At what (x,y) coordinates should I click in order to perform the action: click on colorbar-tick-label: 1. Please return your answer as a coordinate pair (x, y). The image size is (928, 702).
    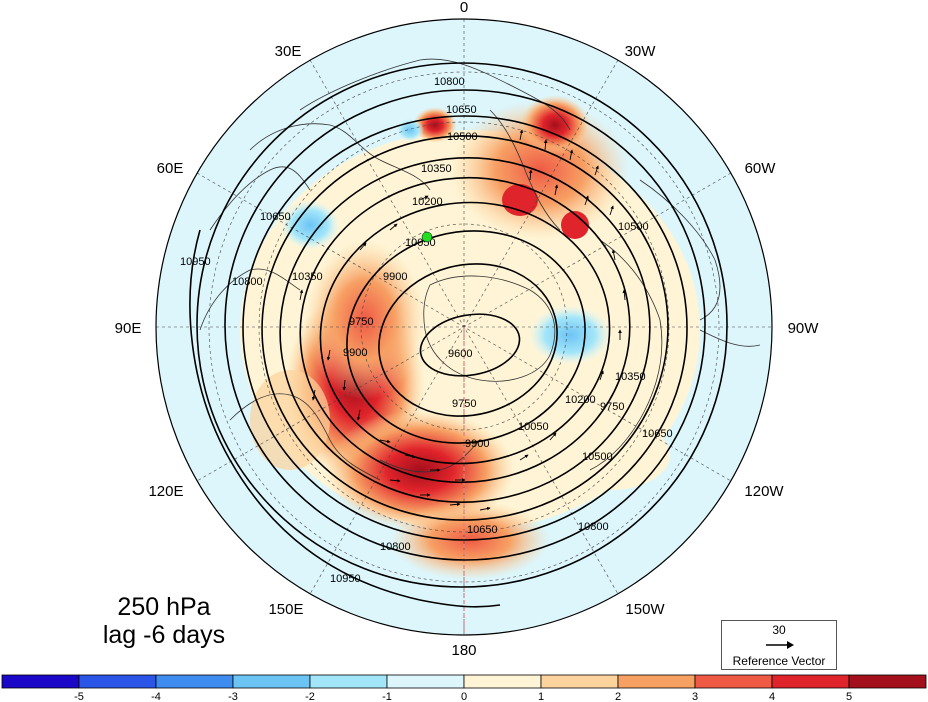
    Looking at the image, I should click on (541, 696).